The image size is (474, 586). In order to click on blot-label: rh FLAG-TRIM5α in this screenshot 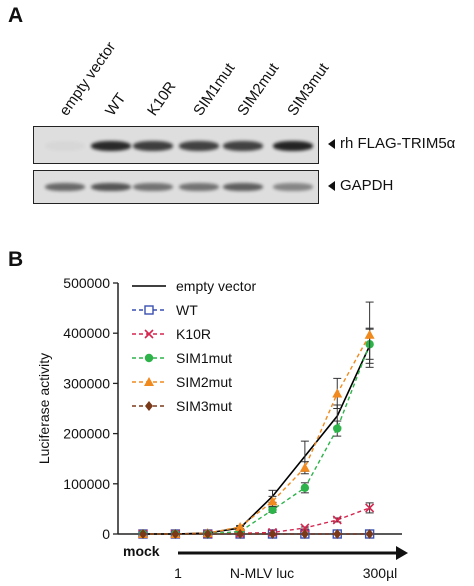, I will do `click(391, 143)`.